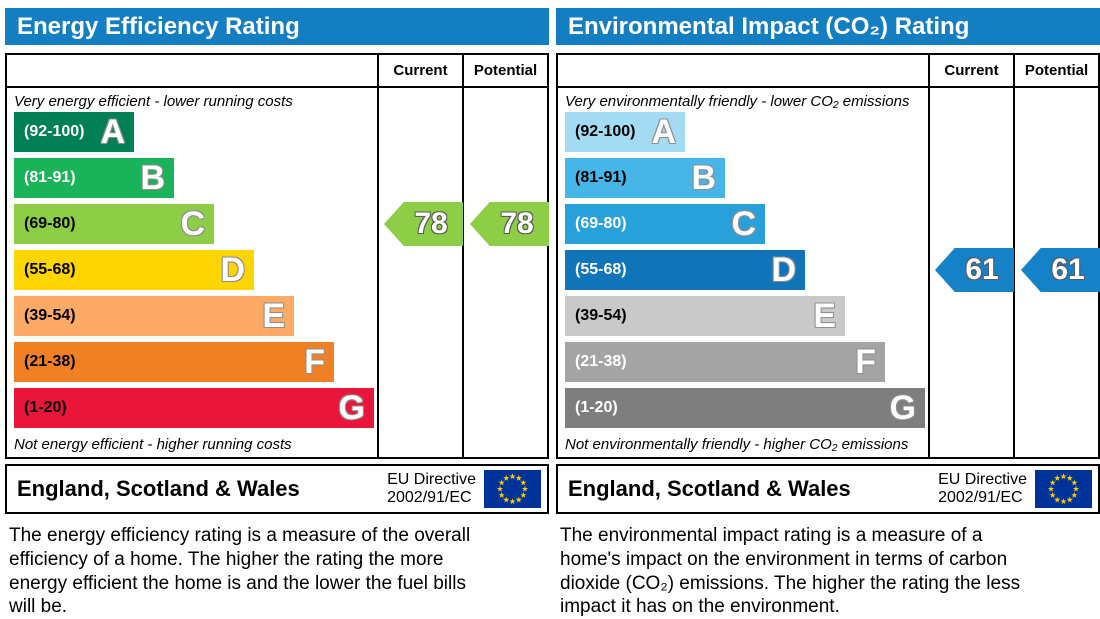 This screenshot has width=1100, height=619. What do you see at coordinates (114, 224) in the screenshot?
I see `eer-band-c: (69-80) C` at bounding box center [114, 224].